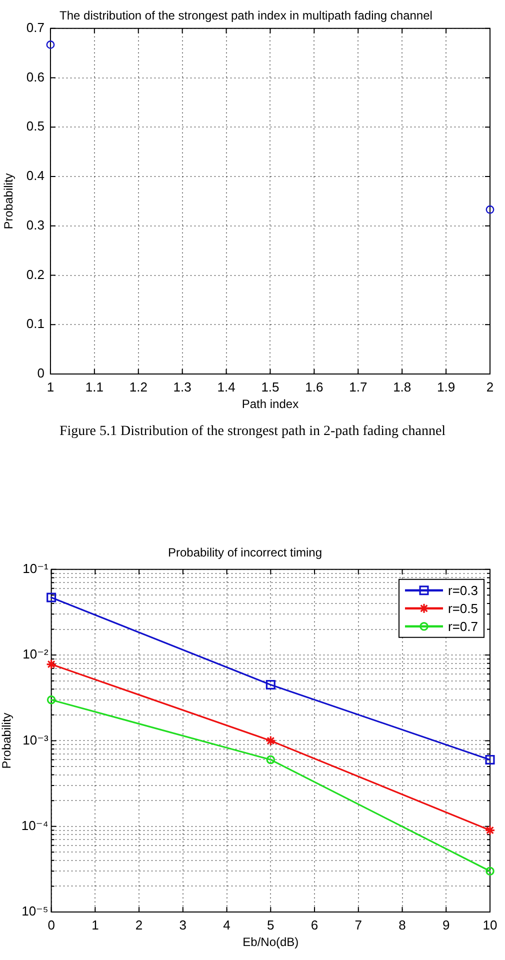 This screenshot has width=505, height=960. Describe the element at coordinates (35, 568) in the screenshot. I see `y-tick-label: 10⁻¹` at that location.